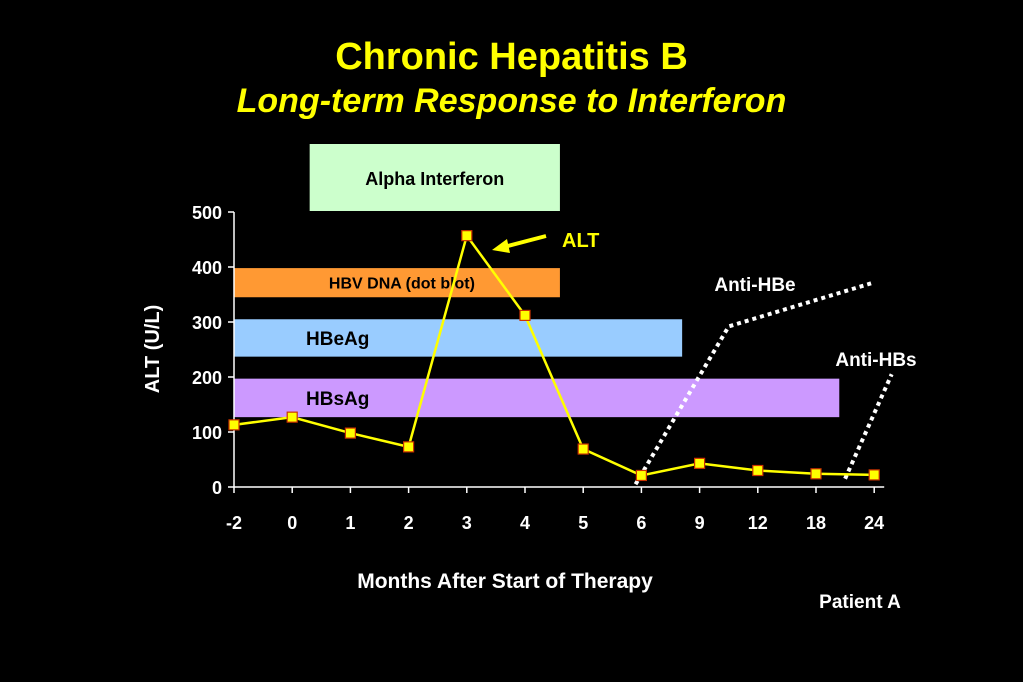  Describe the element at coordinates (580, 241) in the screenshot. I see `alt-label: ALT` at that location.